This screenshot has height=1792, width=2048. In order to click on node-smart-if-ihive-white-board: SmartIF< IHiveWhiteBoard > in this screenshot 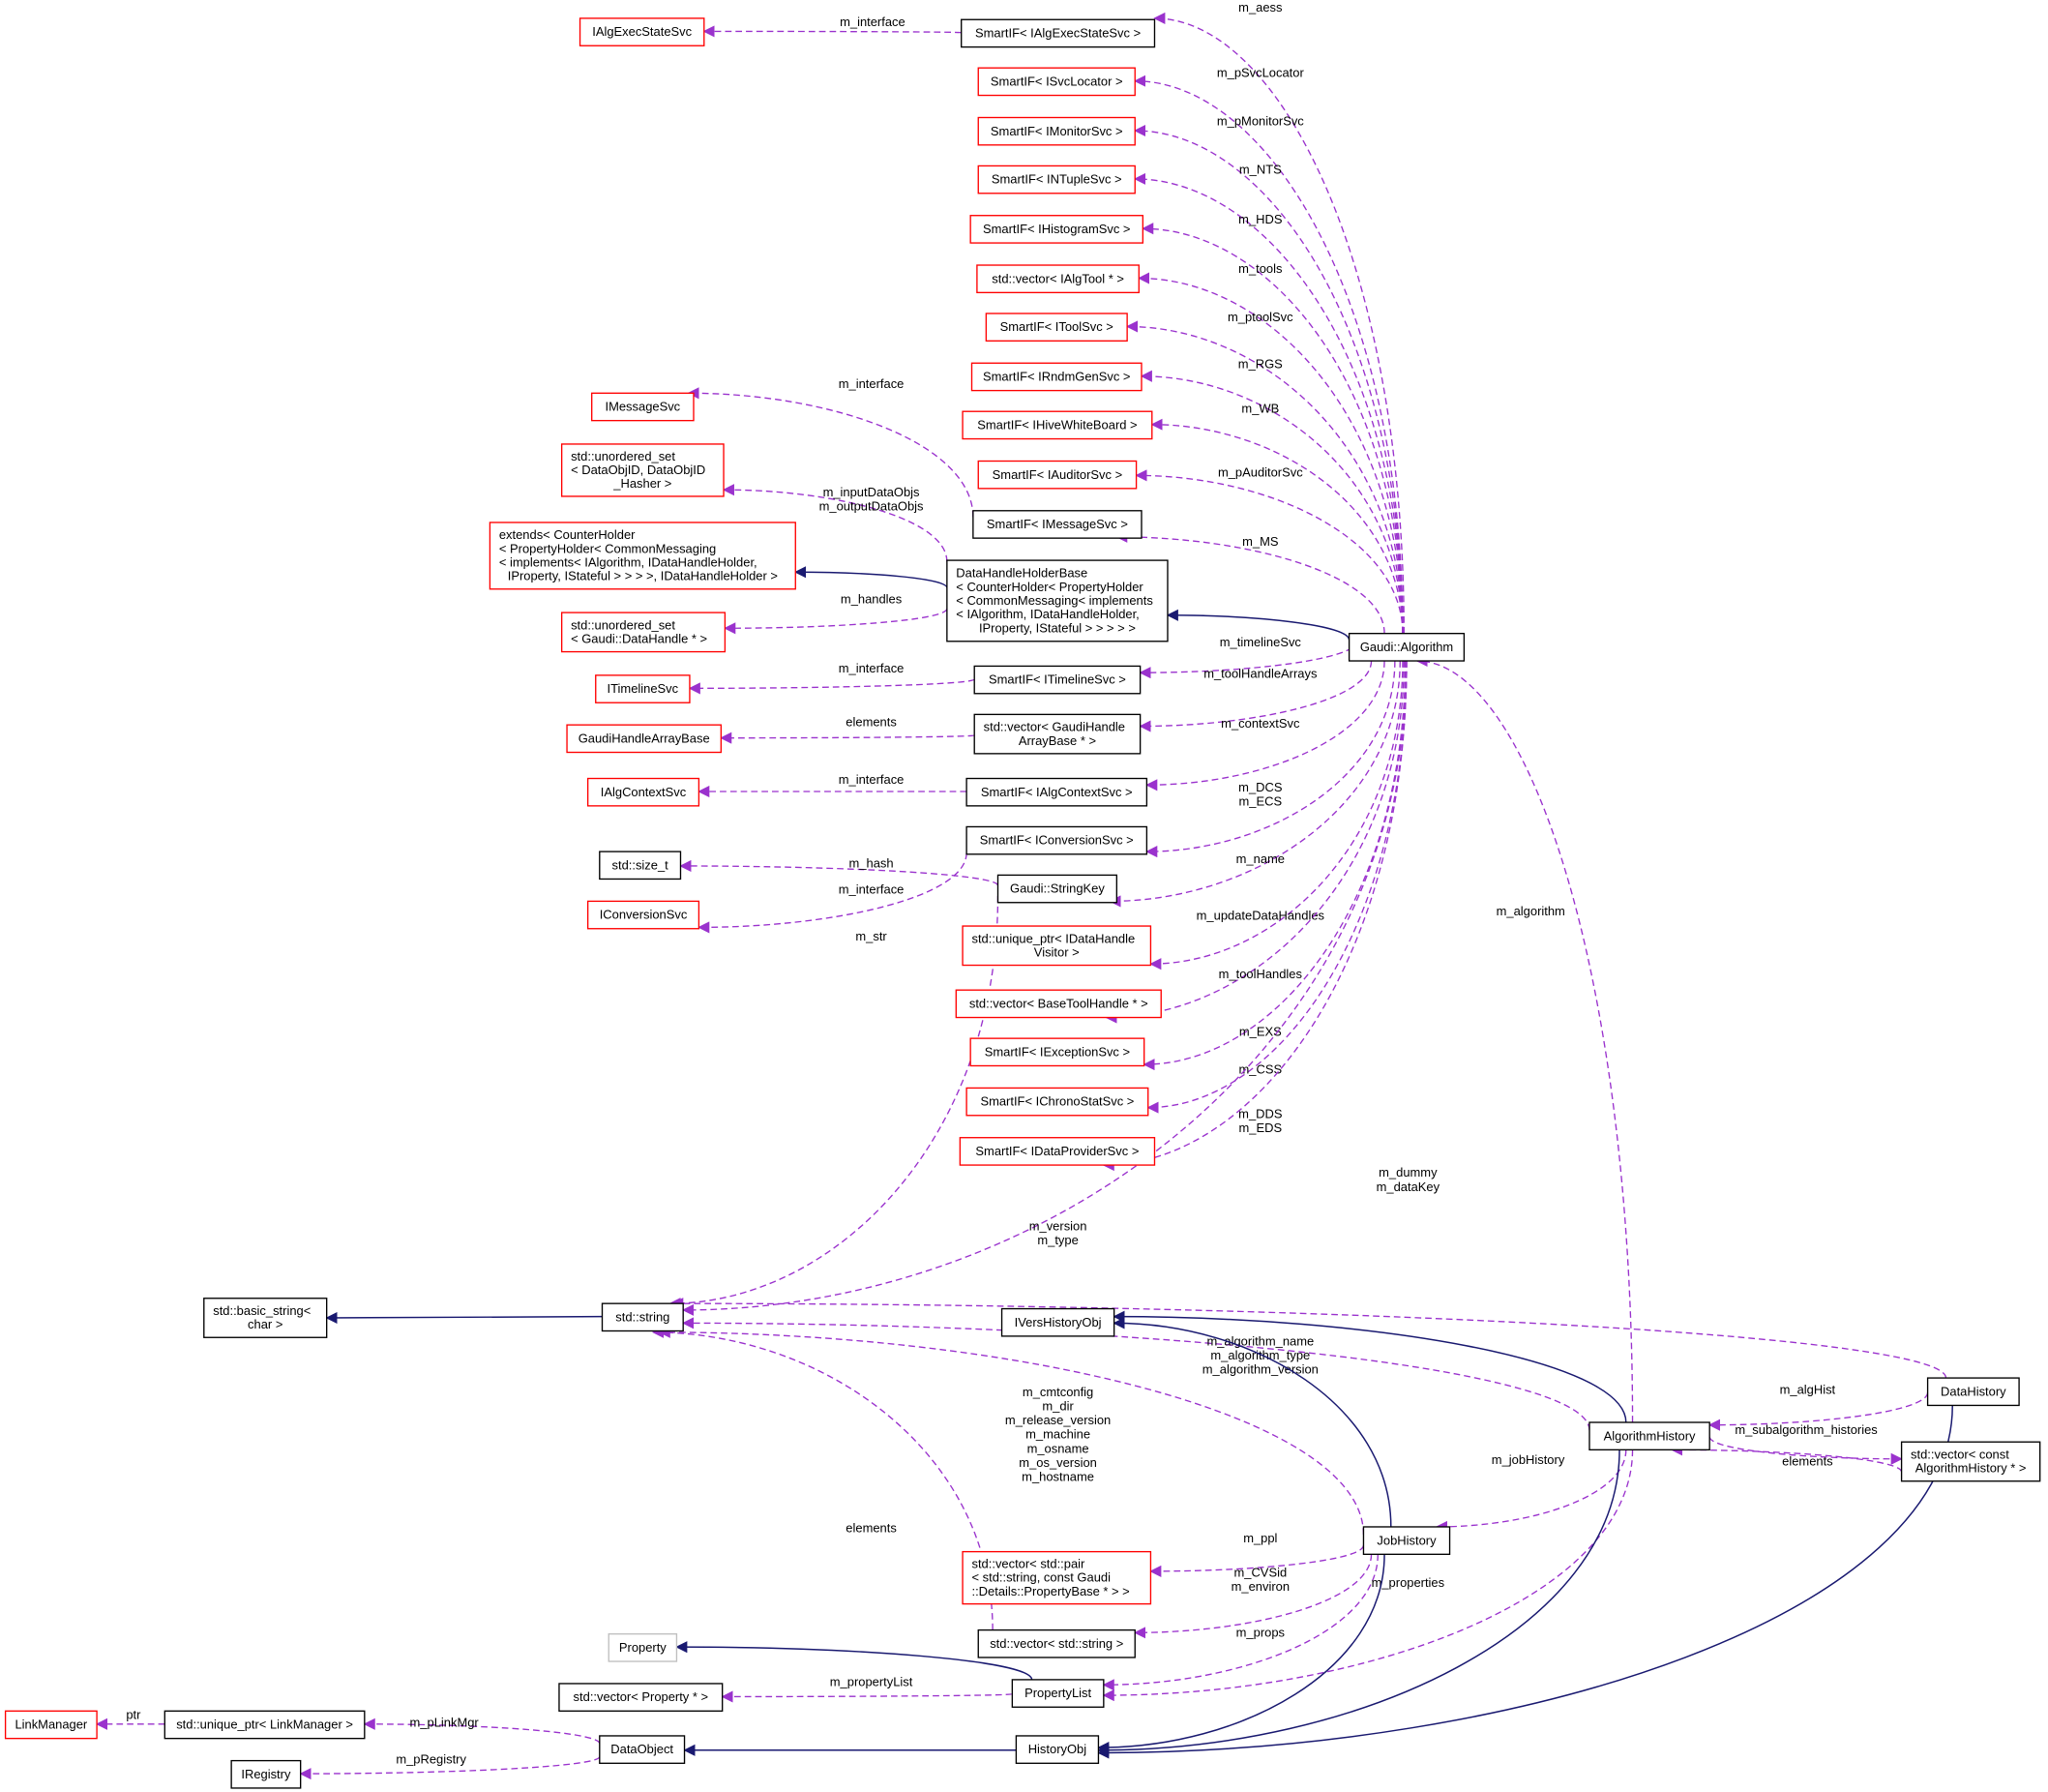, I will do `click(1057, 425)`.